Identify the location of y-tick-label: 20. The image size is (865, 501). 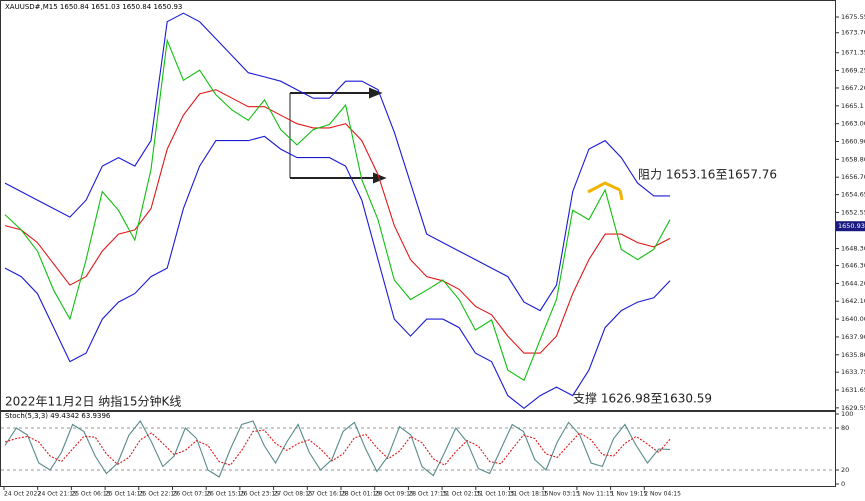
(845, 470).